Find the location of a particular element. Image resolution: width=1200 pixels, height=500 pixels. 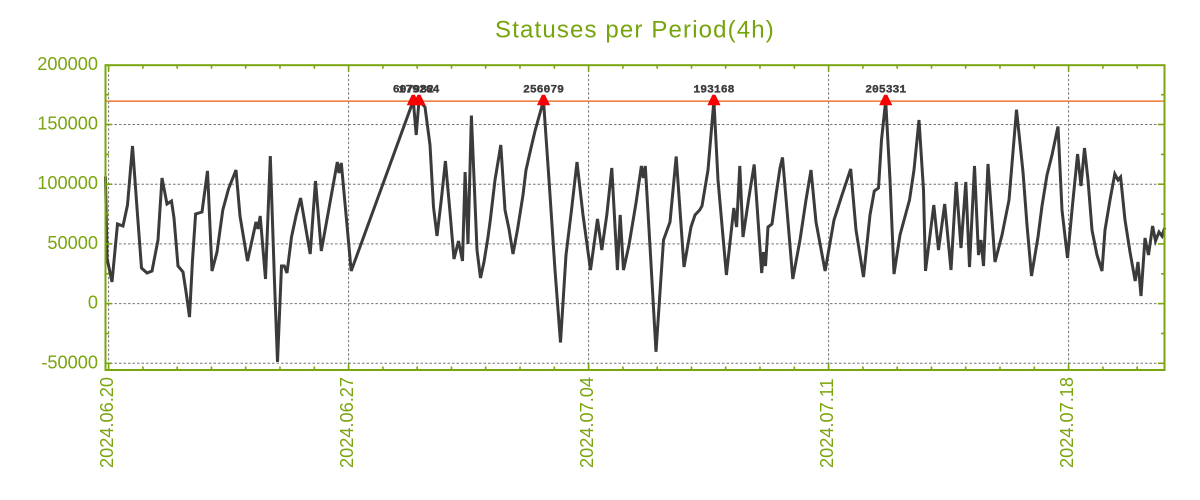

svg-text: 150000 is located at coordinates (67, 124).